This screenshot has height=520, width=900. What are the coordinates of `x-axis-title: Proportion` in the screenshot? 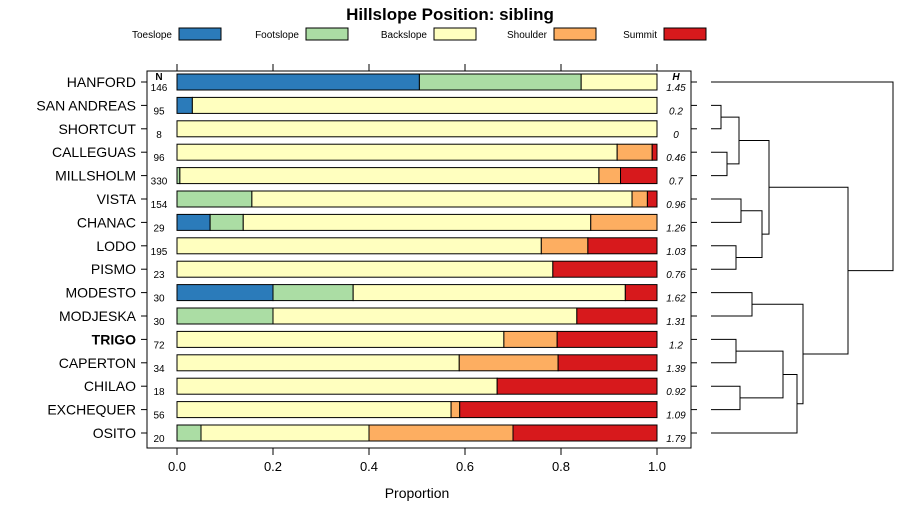 It's located at (417, 493).